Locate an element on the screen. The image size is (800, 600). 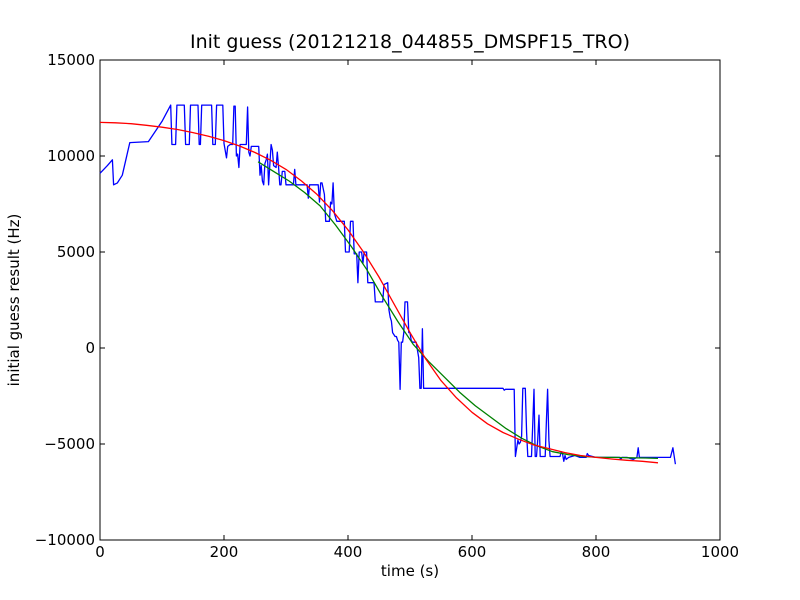
y-tick-label: −10000 is located at coordinates (65, 540).